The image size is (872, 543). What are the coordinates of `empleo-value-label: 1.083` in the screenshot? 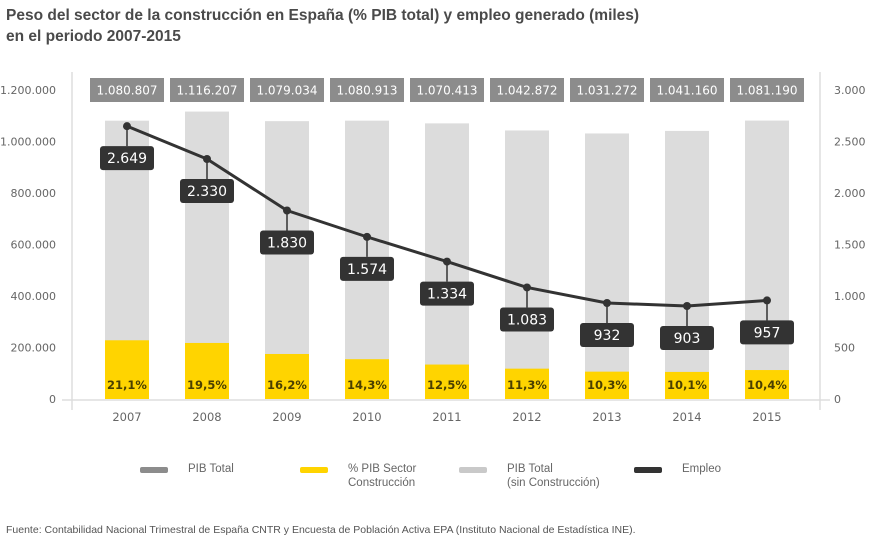 It's located at (527, 320).